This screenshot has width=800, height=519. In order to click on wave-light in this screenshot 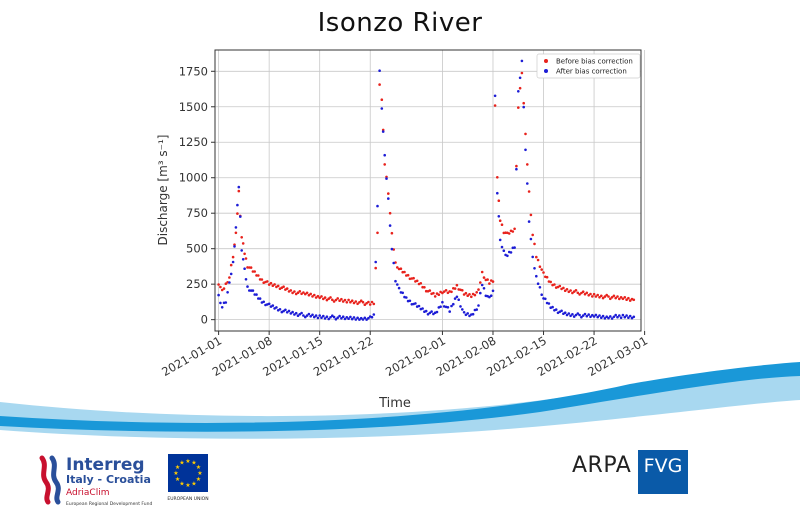, I will do `click(400, 401)`.